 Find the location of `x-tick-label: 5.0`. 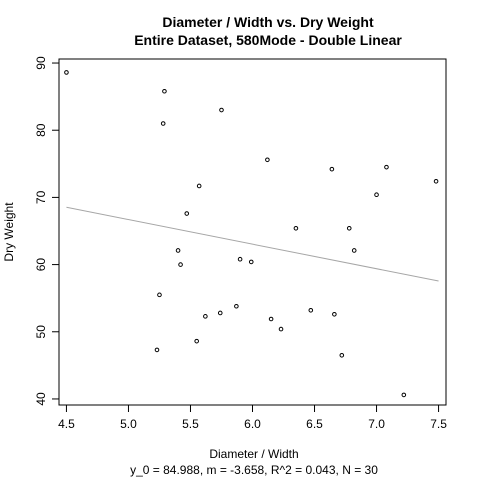

x-tick-label: 5.0 is located at coordinates (128, 424).